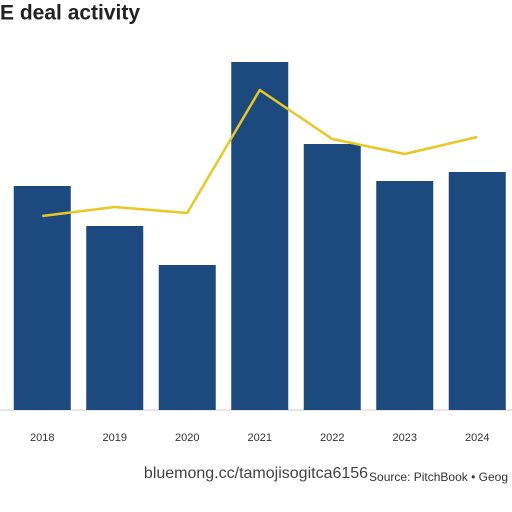 This screenshot has width=512, height=512. I want to click on source: Source: PitchBook • Geog, so click(438, 477).